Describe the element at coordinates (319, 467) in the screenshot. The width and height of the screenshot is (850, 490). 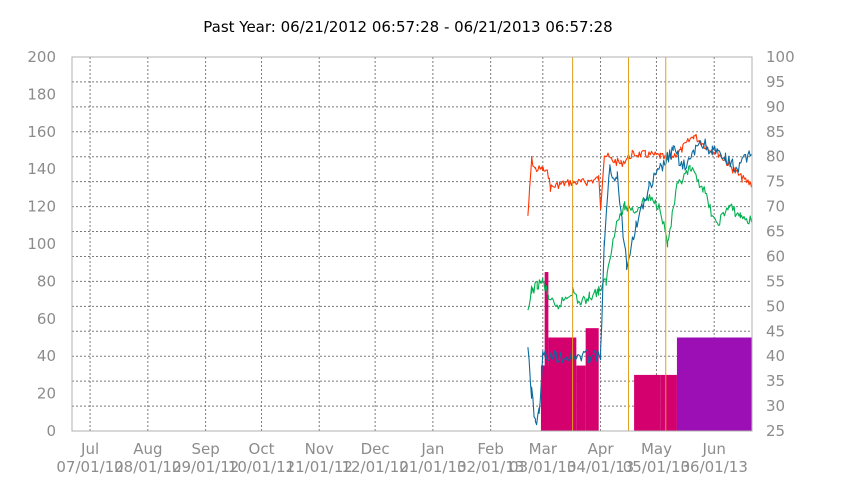
I see `x-tick-date: 11/01/12` at that location.